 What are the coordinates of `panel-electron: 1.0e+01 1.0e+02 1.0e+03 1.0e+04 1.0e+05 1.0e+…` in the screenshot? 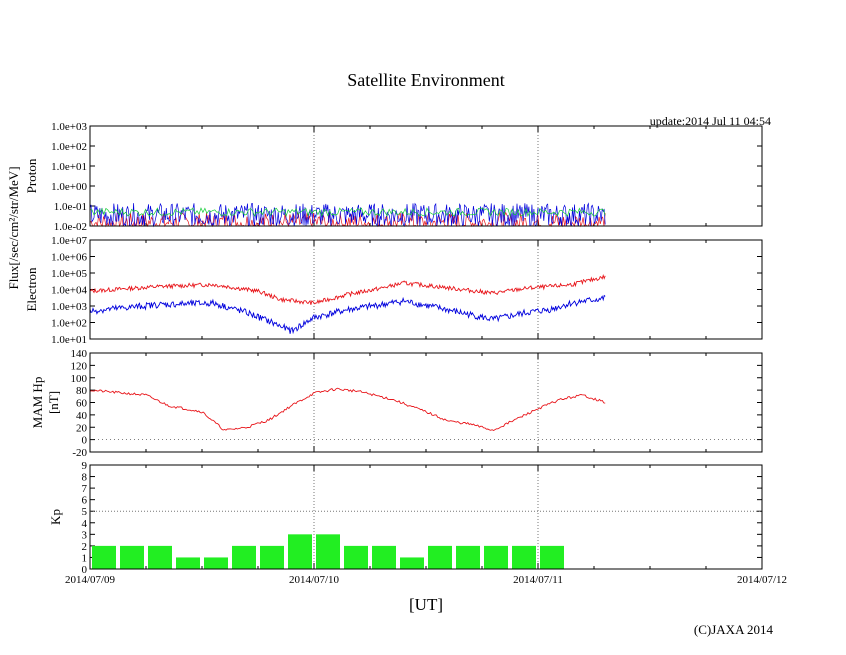 It's located at (393, 290).